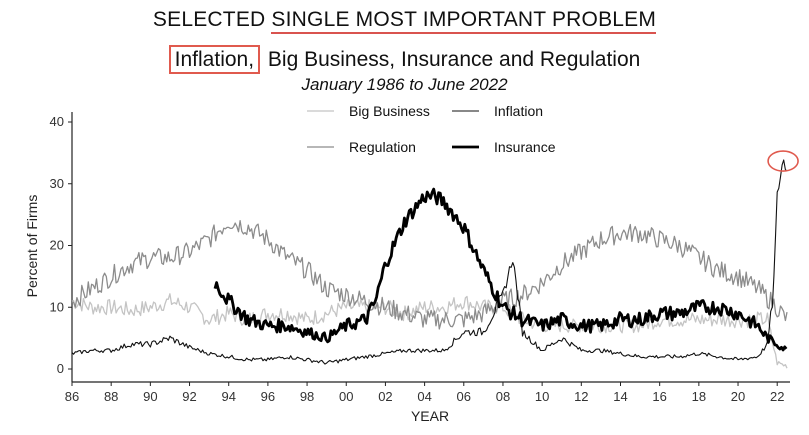  What do you see at coordinates (111, 396) in the screenshot?
I see `x-tick-label: 88` at bounding box center [111, 396].